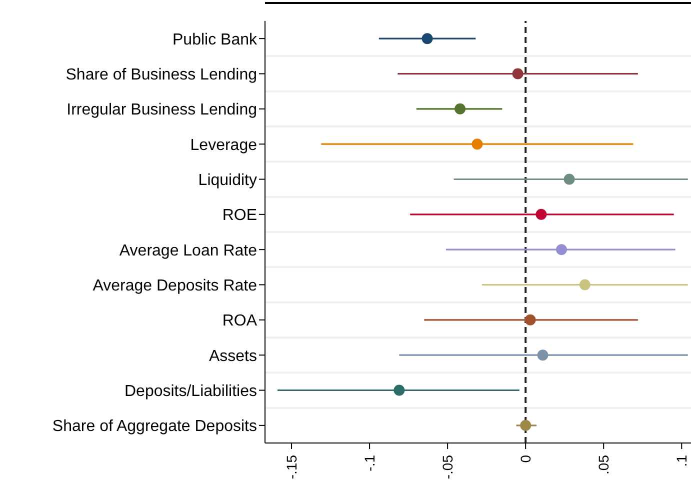 This screenshot has width=691, height=487. What do you see at coordinates (682, 460) in the screenshot?
I see `x-tick-label: .1` at bounding box center [682, 460].